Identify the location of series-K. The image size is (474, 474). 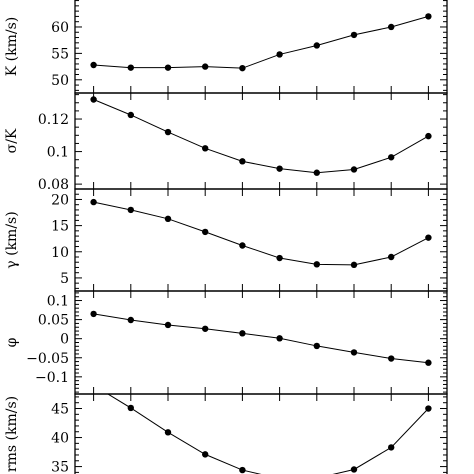
(261, 42).